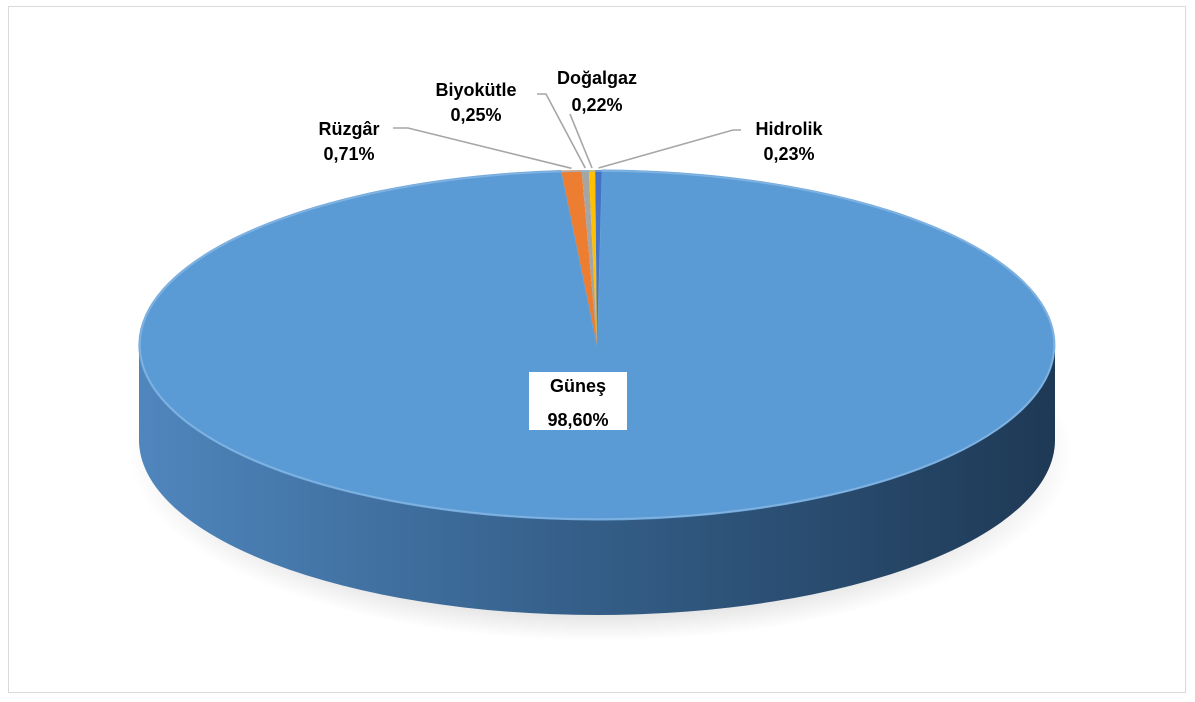  I want to click on data-label-biyokutle-value: 0,25%, so click(475, 115).